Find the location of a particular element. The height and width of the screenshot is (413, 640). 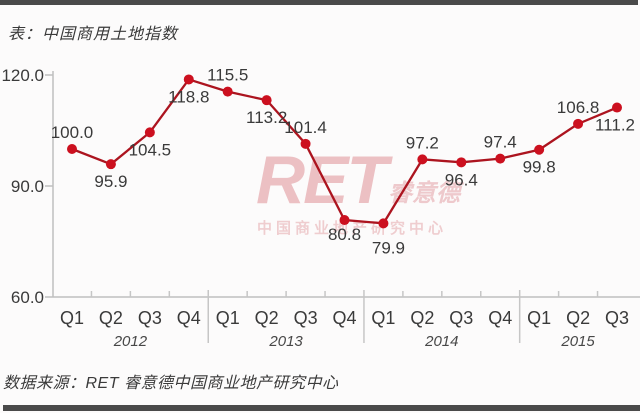

value-label: 80.8 is located at coordinates (344, 234).